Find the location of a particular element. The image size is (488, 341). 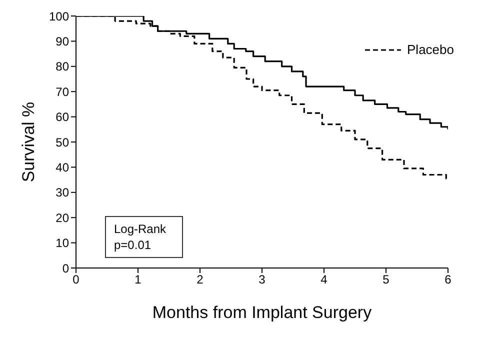

x-tick-label: 6 is located at coordinates (448, 279).